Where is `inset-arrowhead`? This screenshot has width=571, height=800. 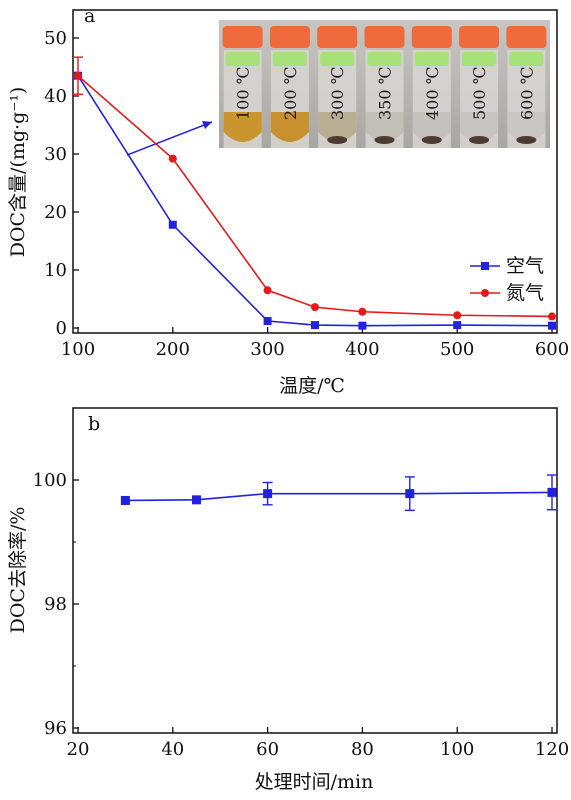 inset-arrowhead is located at coordinates (207, 125).